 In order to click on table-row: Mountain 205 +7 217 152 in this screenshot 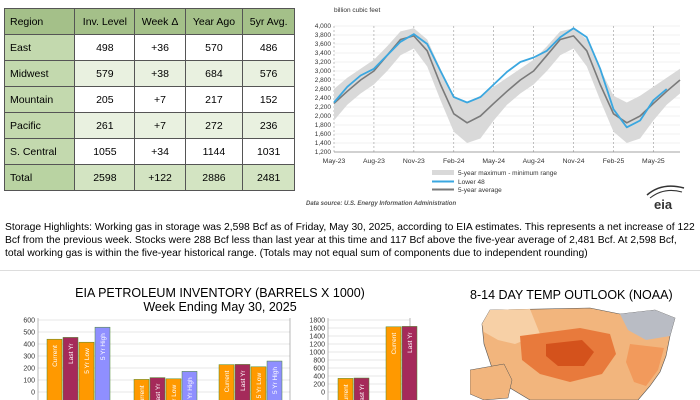, I will do `click(149, 99)`.